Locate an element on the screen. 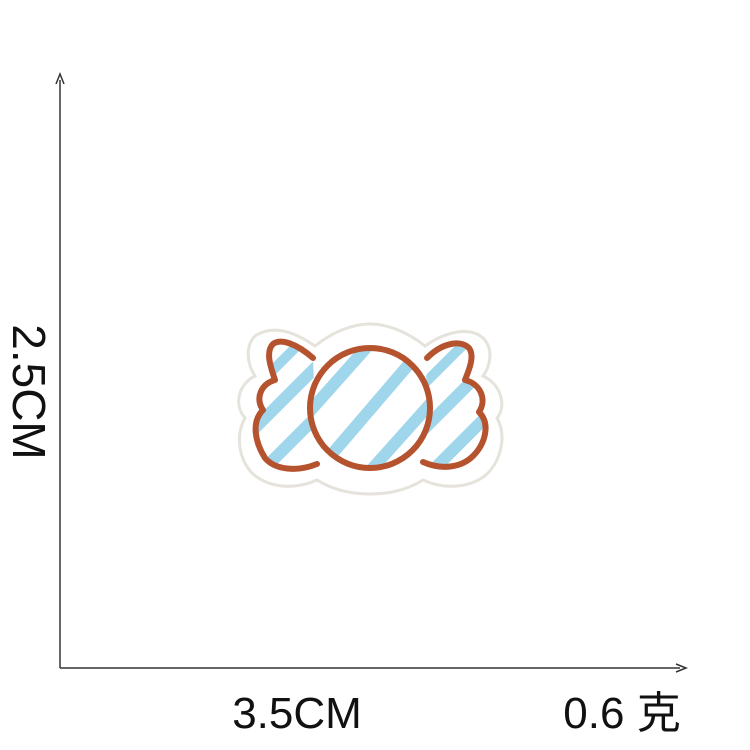  width-label: 3.5CM is located at coordinates (297, 713).